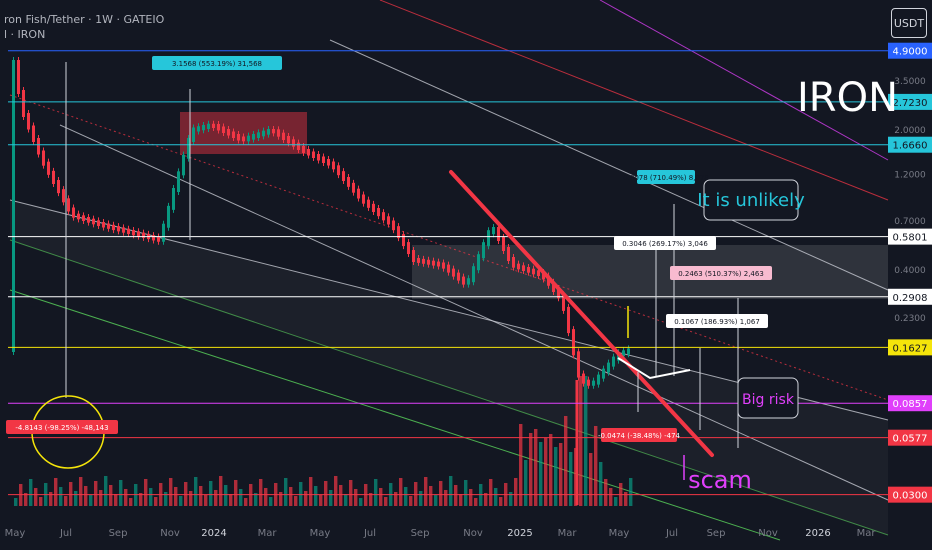 The width and height of the screenshot is (932, 550). Describe the element at coordinates (581, 313) in the screenshot. I see `descending-trendline` at that location.